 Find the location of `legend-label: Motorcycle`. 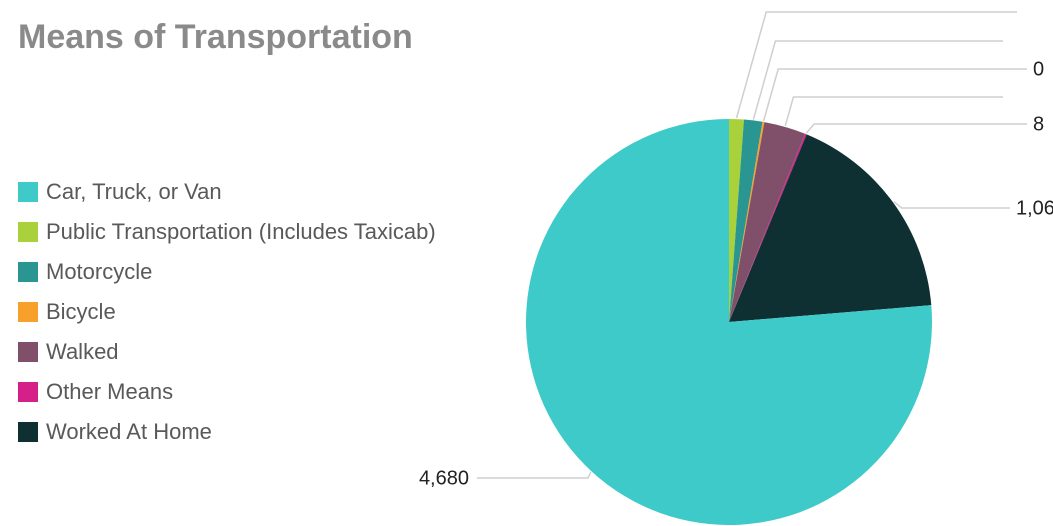

legend-label: Motorcycle is located at coordinates (99, 271).